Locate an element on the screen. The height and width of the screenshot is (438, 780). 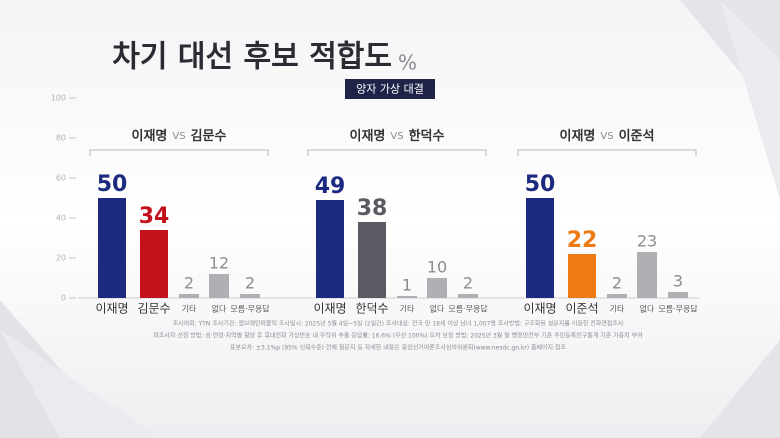
header-part: 김문수 is located at coordinates (209, 136).